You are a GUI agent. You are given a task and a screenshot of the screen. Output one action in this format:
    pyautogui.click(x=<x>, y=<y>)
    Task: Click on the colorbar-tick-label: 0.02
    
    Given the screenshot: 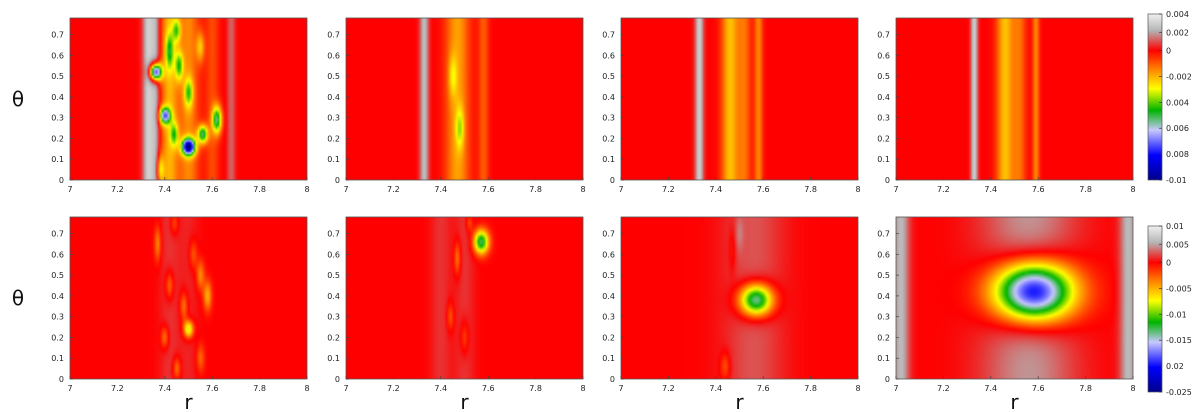 What is the action you would take?
    pyautogui.click(x=1175, y=366)
    